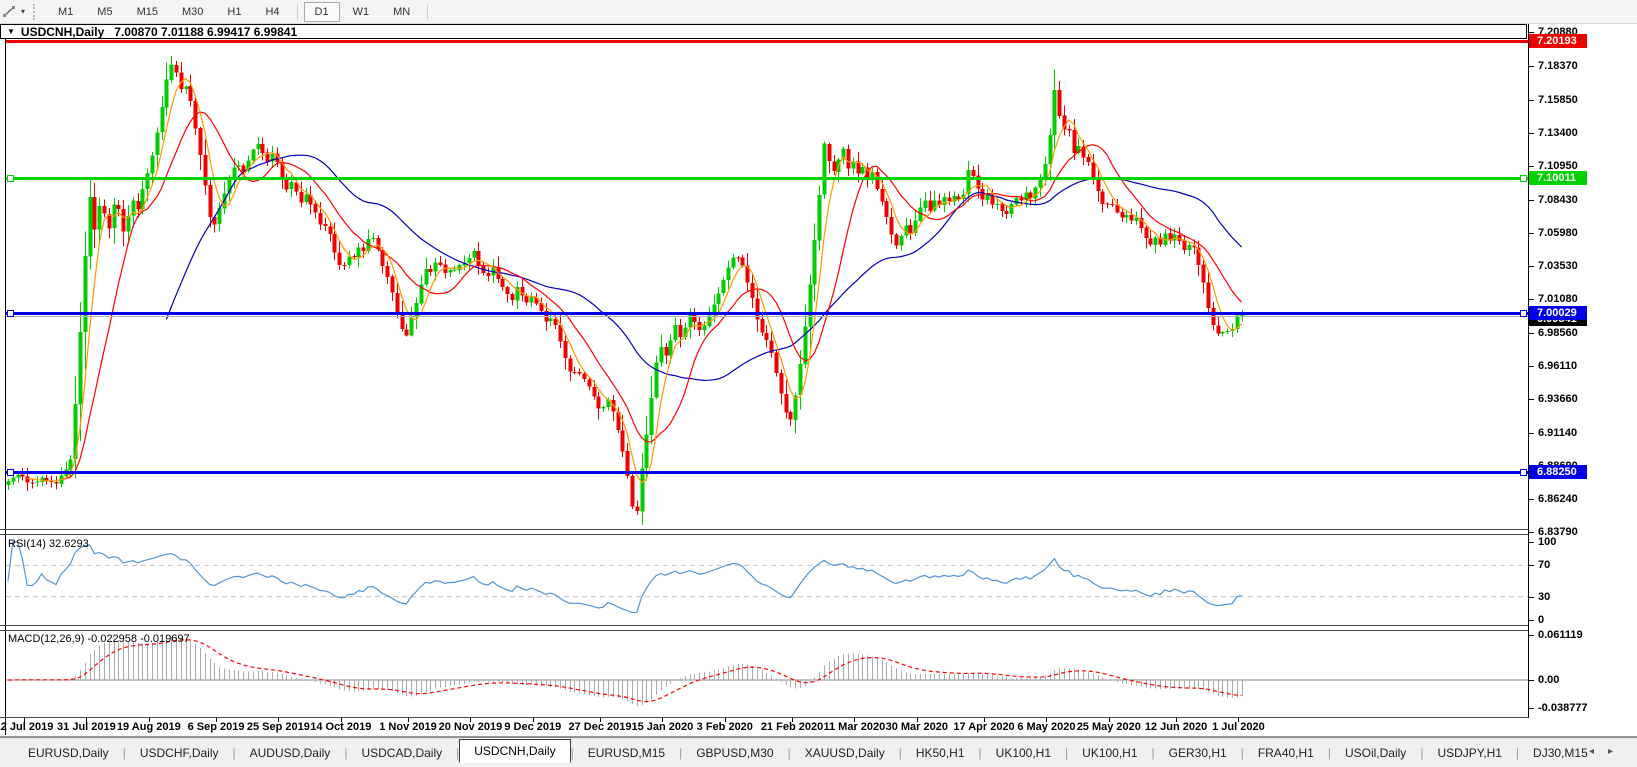 This screenshot has height=767, width=1637. What do you see at coordinates (138, 639) in the screenshot?
I see `macd-values: -0.022958 -0.019697` at bounding box center [138, 639].